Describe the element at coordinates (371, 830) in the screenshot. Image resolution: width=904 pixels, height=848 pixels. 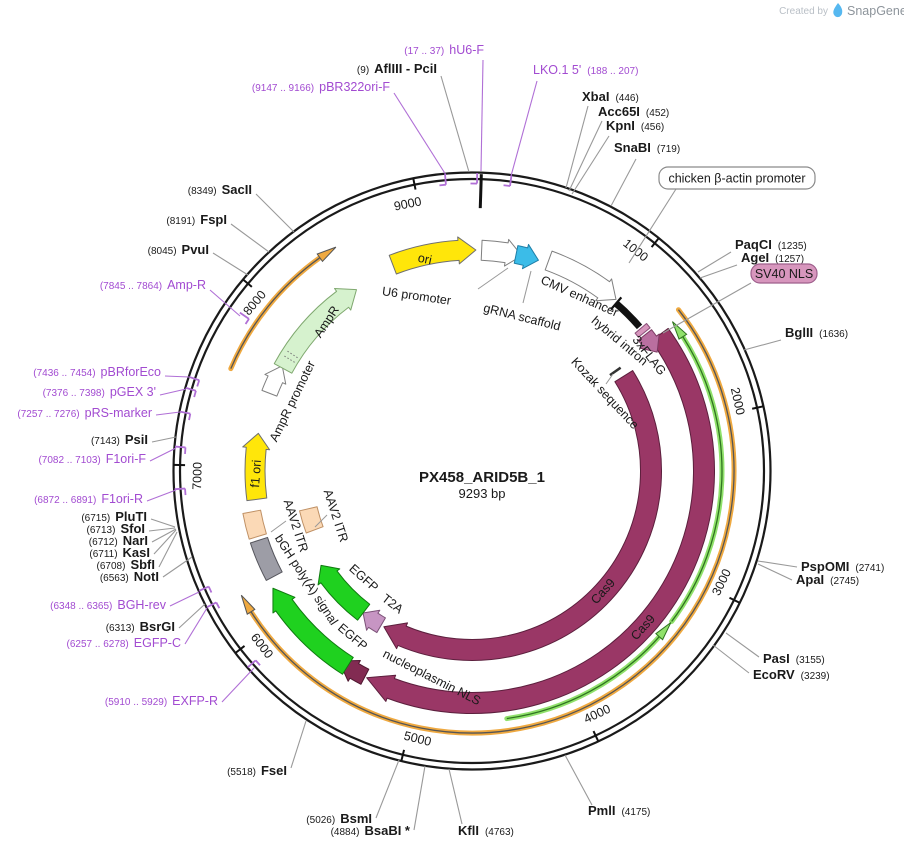
I see `site-label-bsaBI: (4884) BsaBI *` at that location.